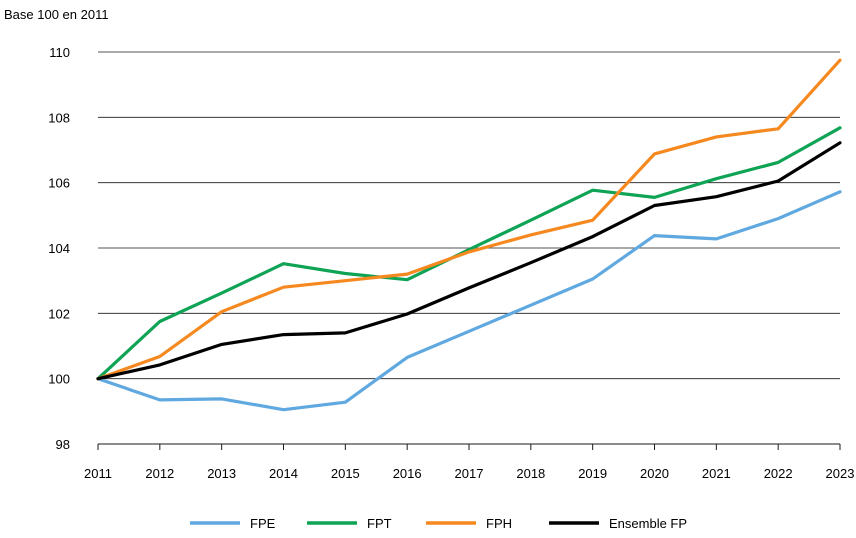  What do you see at coordinates (98, 473) in the screenshot?
I see `x-tick-label: 2011` at bounding box center [98, 473].